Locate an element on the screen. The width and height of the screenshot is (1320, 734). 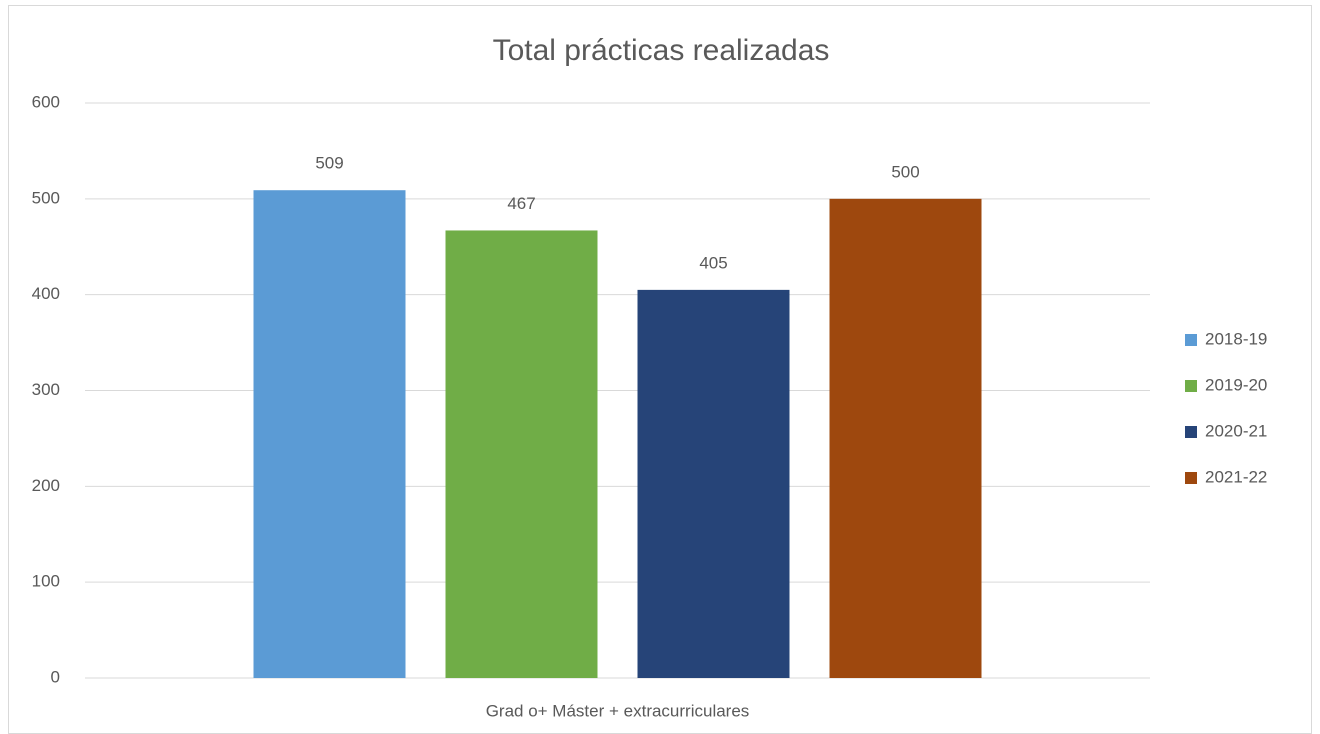
y-tick-label: 600 is located at coordinates (46, 101).